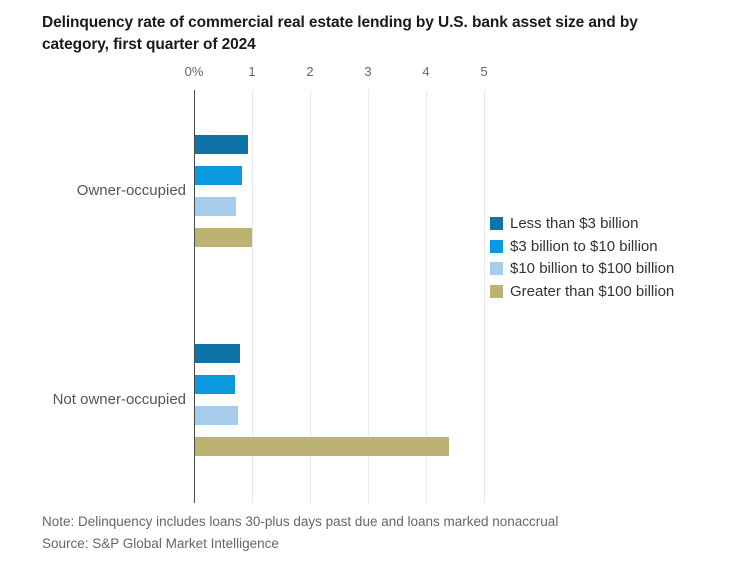 This screenshot has height=569, width=737. What do you see at coordinates (119, 399) in the screenshot?
I see `category-label: Not owner-occupied` at bounding box center [119, 399].